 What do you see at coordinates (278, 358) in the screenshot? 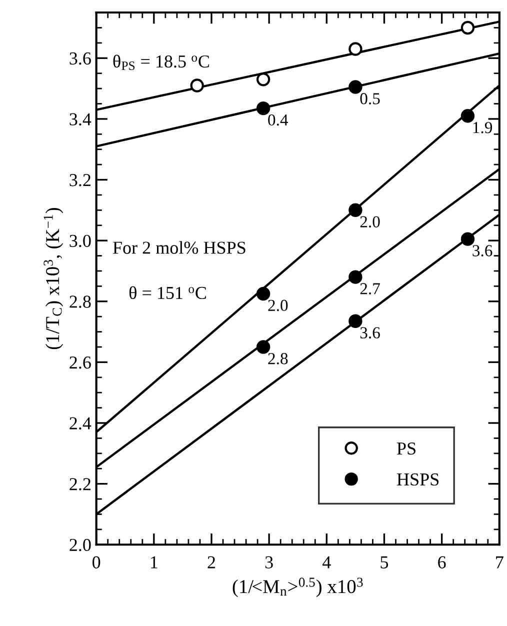
I see `annotation: 2.8` at bounding box center [278, 358].